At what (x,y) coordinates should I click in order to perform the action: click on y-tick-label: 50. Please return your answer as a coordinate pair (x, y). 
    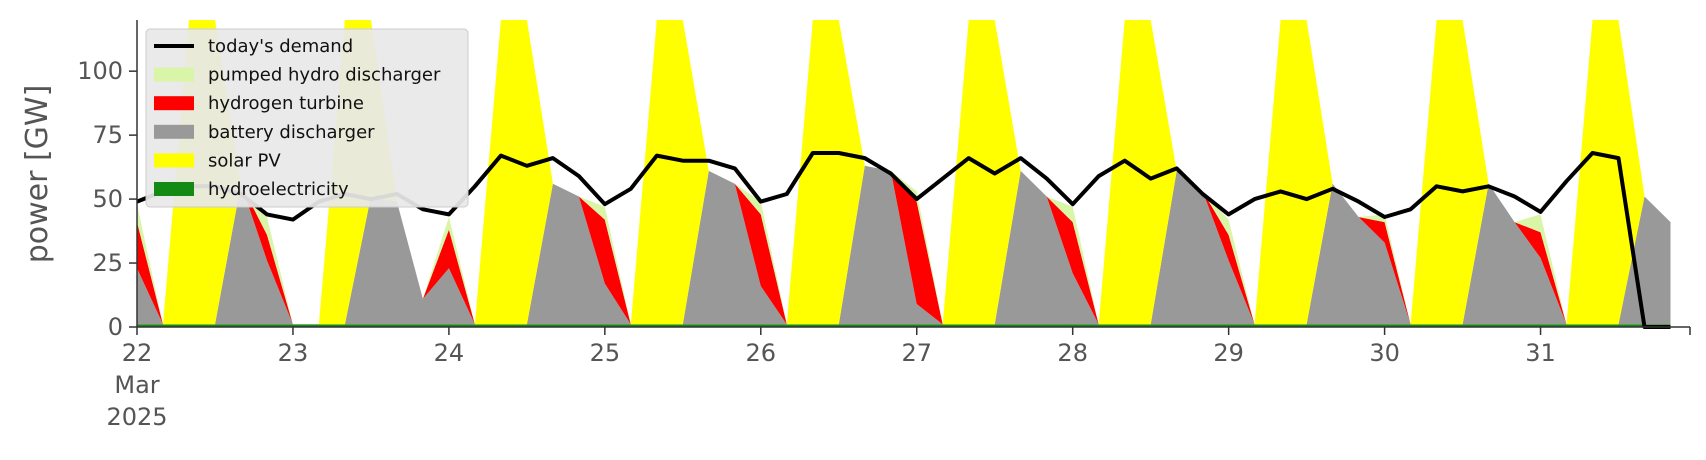
    Looking at the image, I should click on (107, 199).